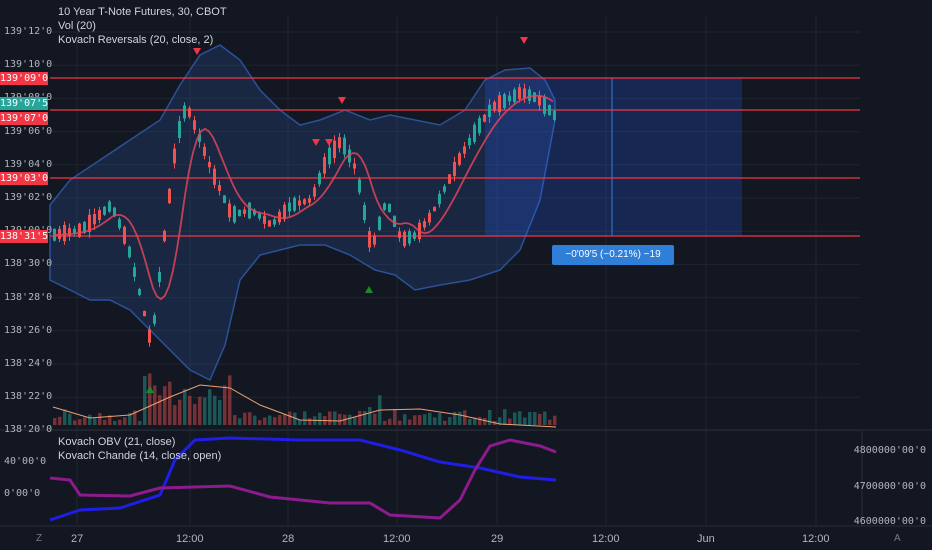 This screenshot has width=932, height=550. I want to click on lower-right-axis-label: 4600000'00'0, so click(889, 521).